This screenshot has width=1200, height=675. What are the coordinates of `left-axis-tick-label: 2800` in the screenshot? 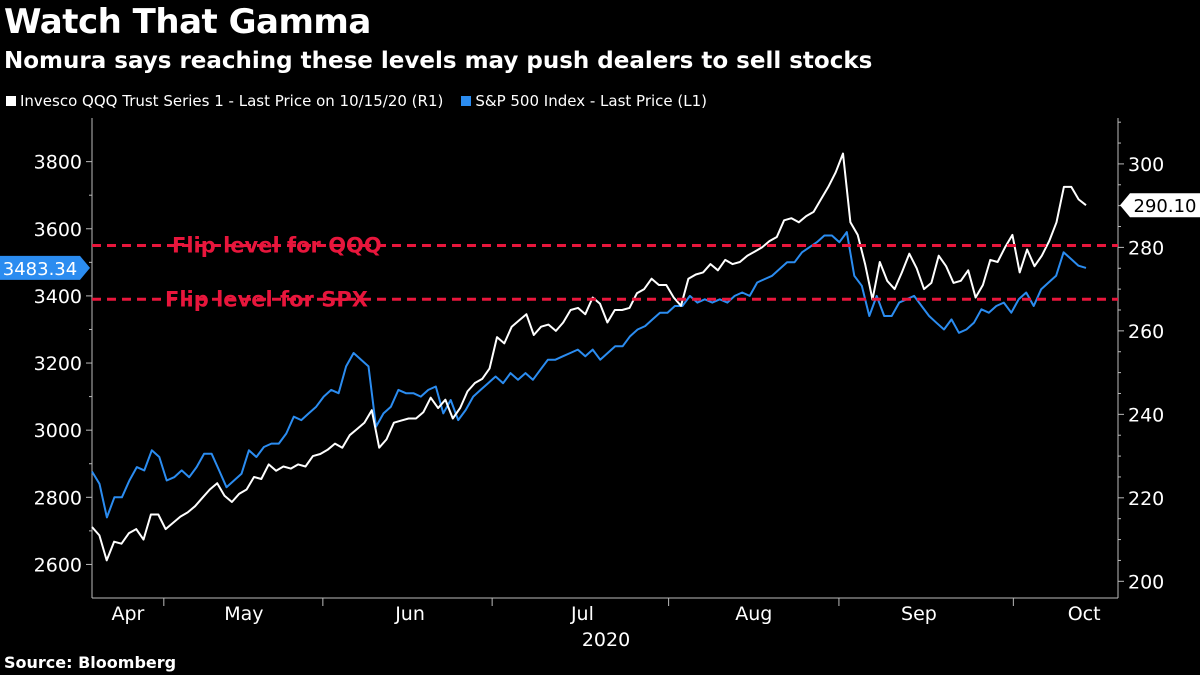 It's located at (58, 498).